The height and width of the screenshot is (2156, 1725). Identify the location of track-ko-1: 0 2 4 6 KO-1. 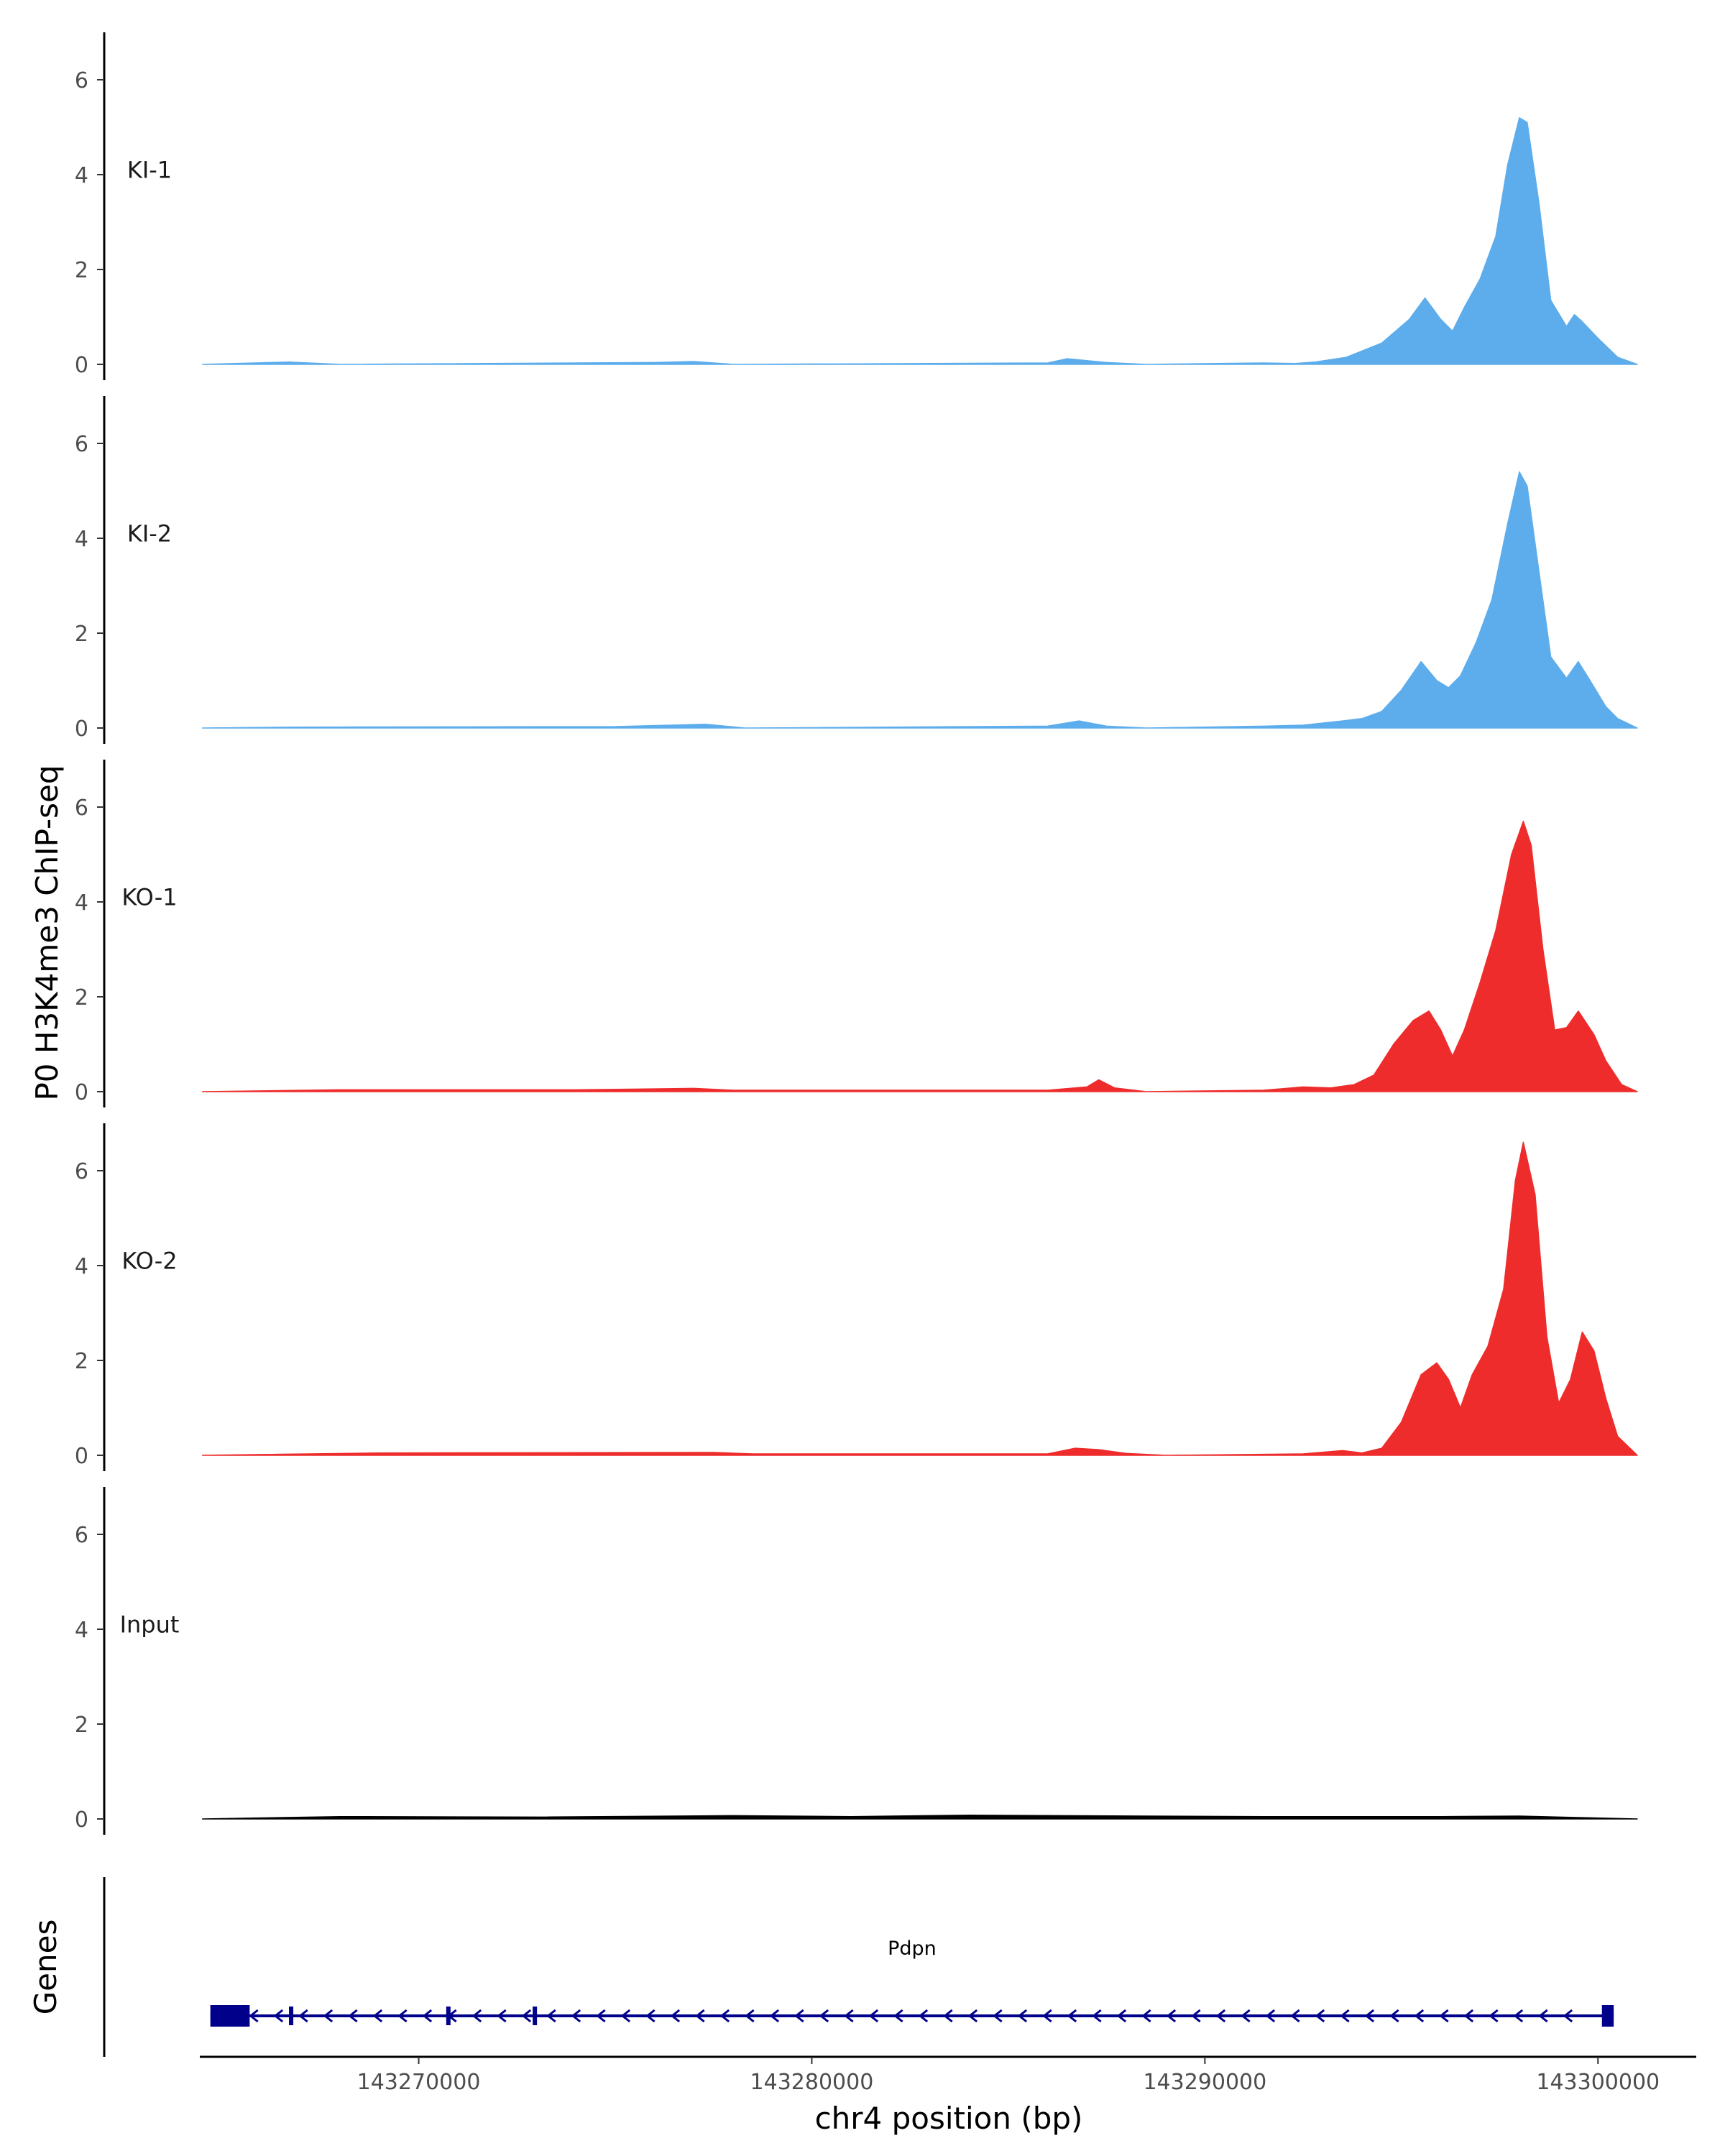
(856, 934).